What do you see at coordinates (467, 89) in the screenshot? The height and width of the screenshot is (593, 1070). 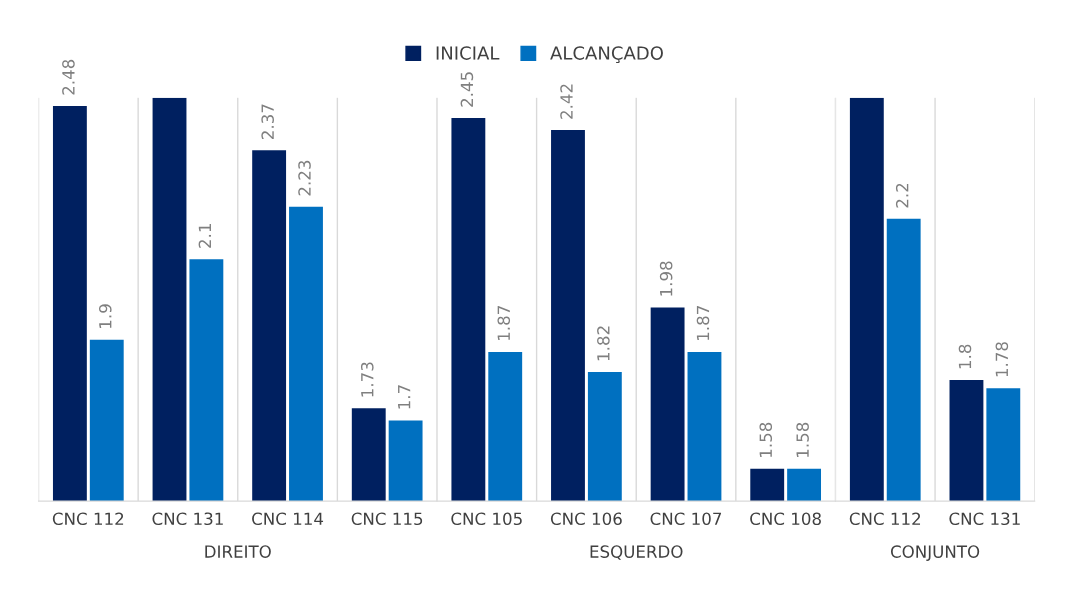 I see `data-label: 2.45` at bounding box center [467, 89].